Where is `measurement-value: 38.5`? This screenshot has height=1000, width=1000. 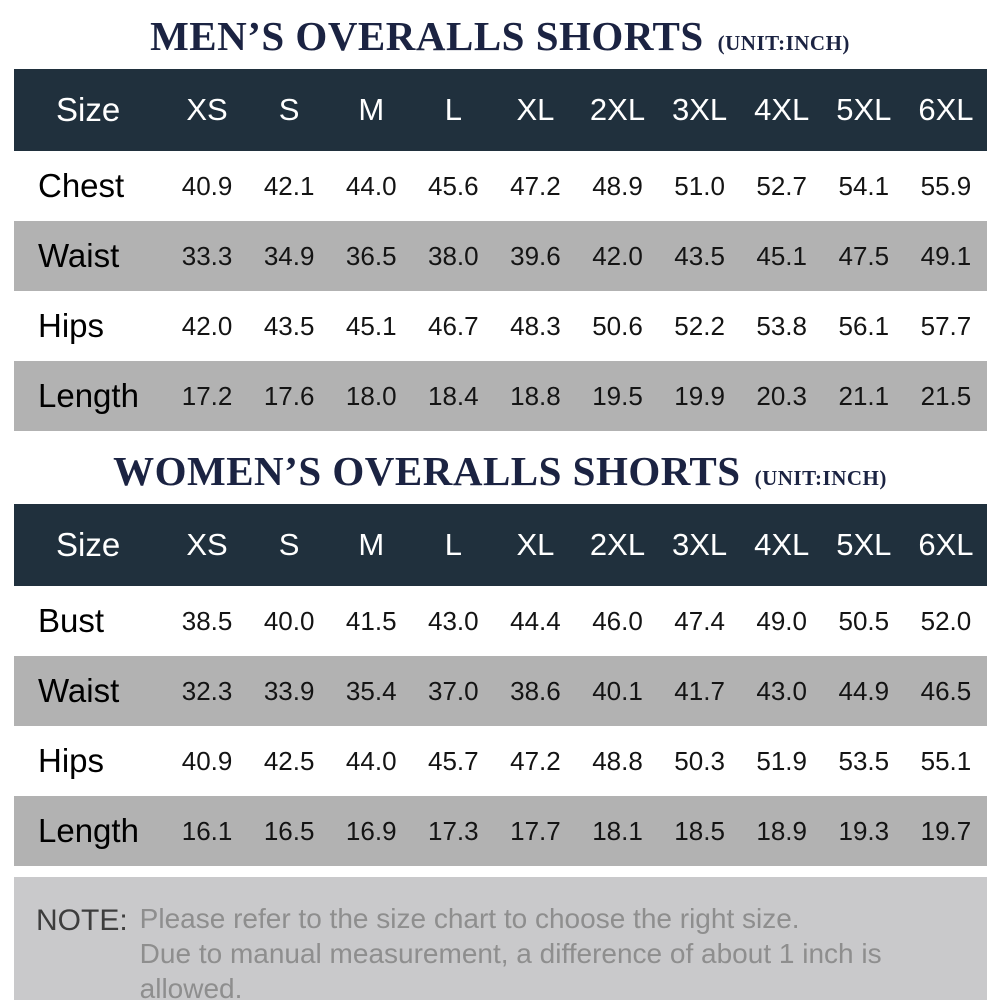 measurement-value: 38.5 is located at coordinates (207, 621).